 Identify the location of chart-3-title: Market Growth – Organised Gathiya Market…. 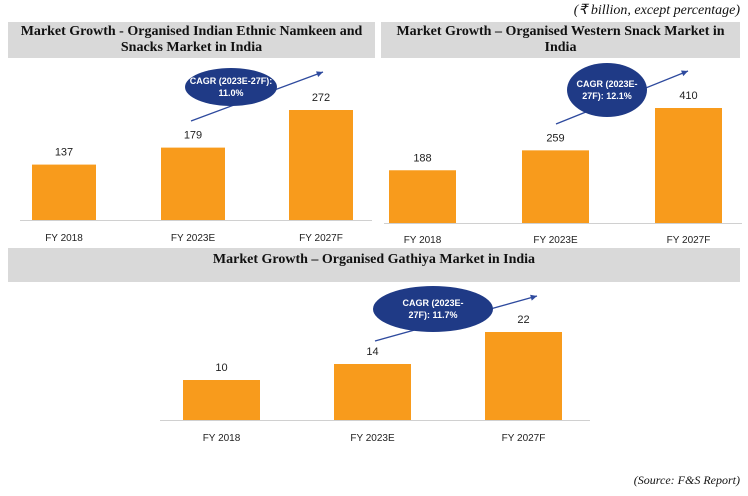
(374, 265).